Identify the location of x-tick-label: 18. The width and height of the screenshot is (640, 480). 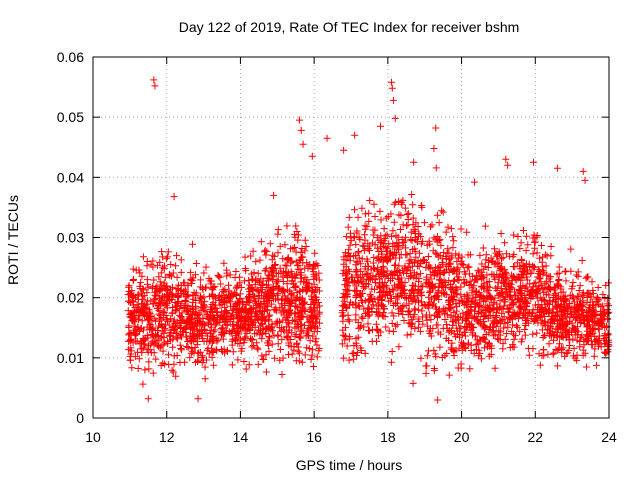
(388, 437).